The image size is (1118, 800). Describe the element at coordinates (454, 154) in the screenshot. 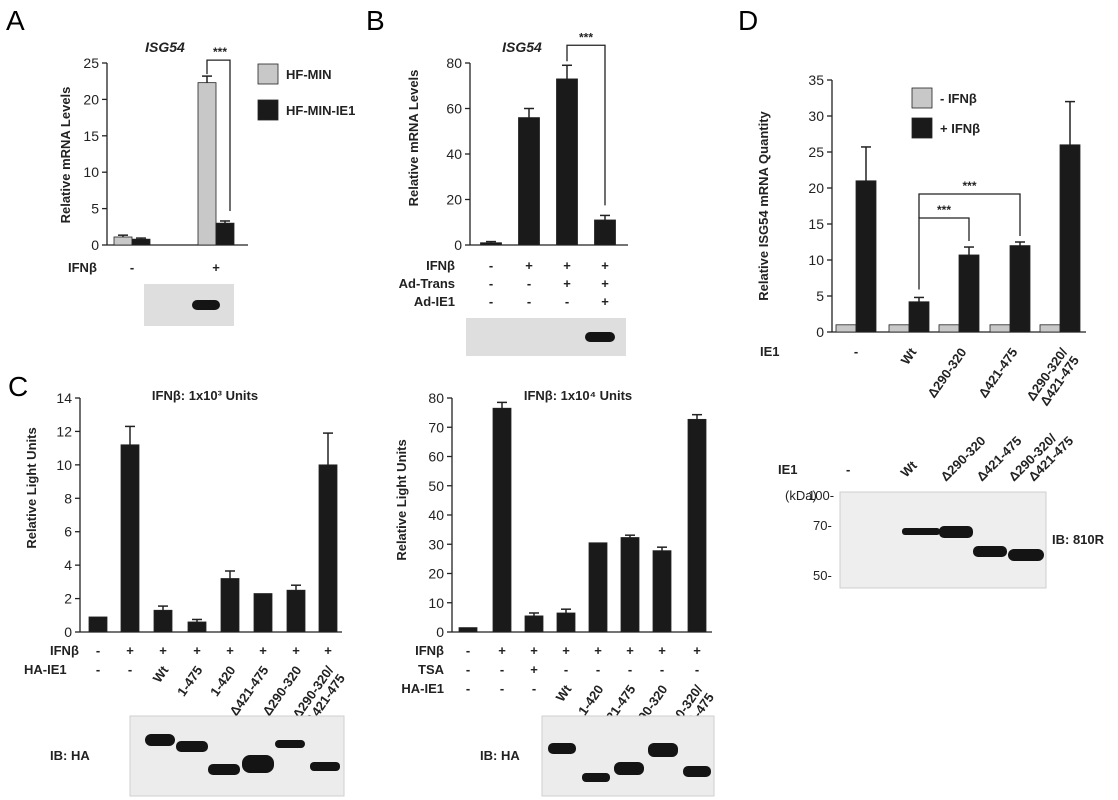

I see `y-tick-label: 40` at that location.